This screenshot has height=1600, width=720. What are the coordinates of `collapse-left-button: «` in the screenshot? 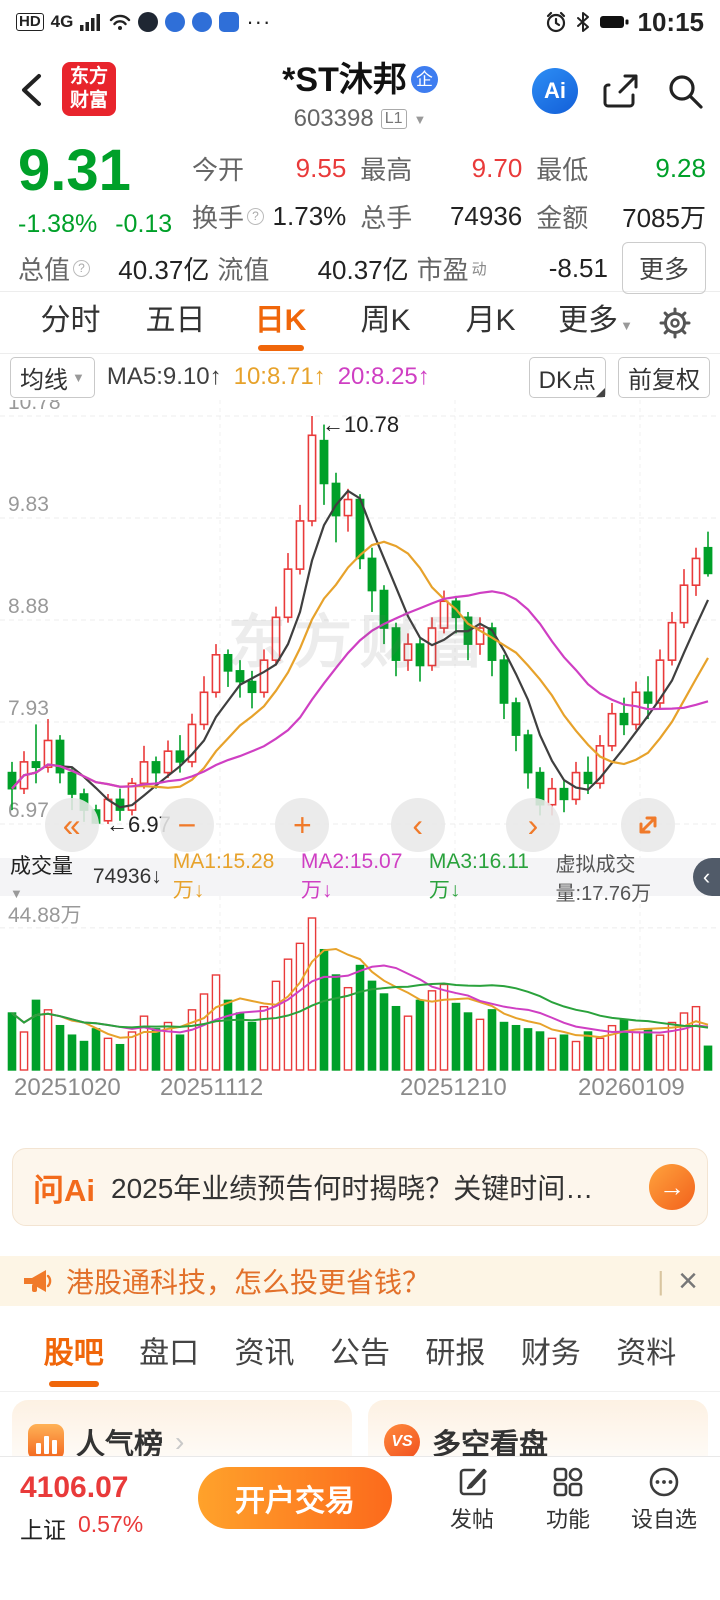 It's located at (71, 825).